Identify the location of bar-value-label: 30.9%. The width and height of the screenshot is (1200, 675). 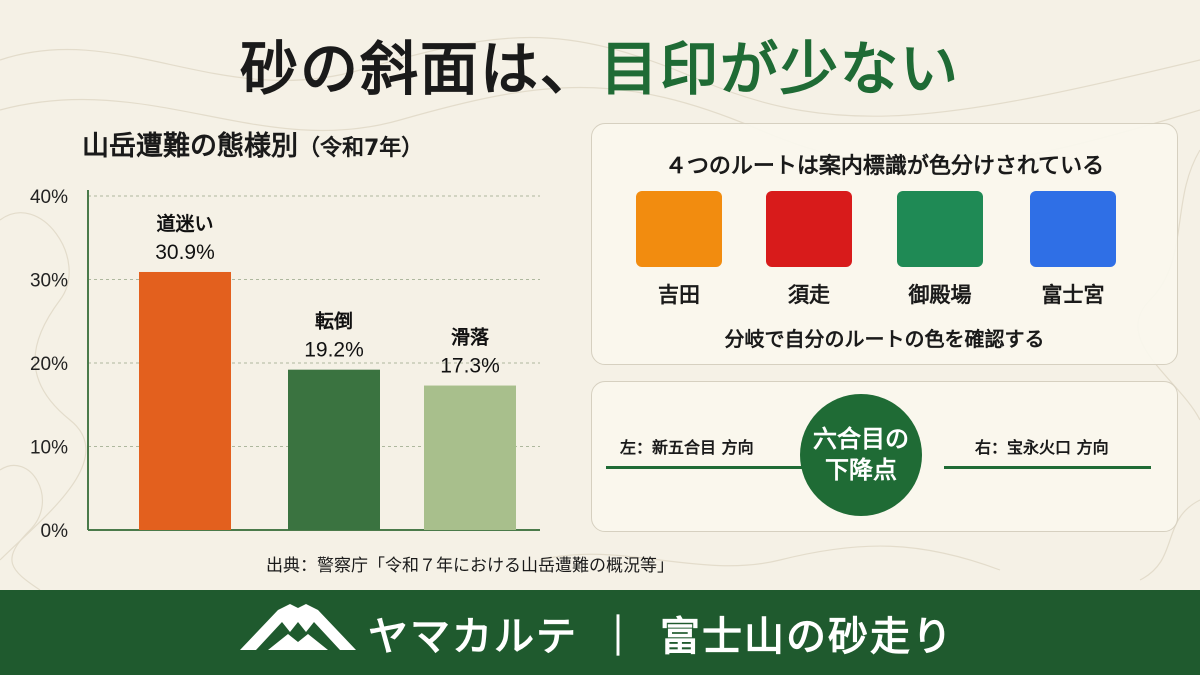
(185, 252).